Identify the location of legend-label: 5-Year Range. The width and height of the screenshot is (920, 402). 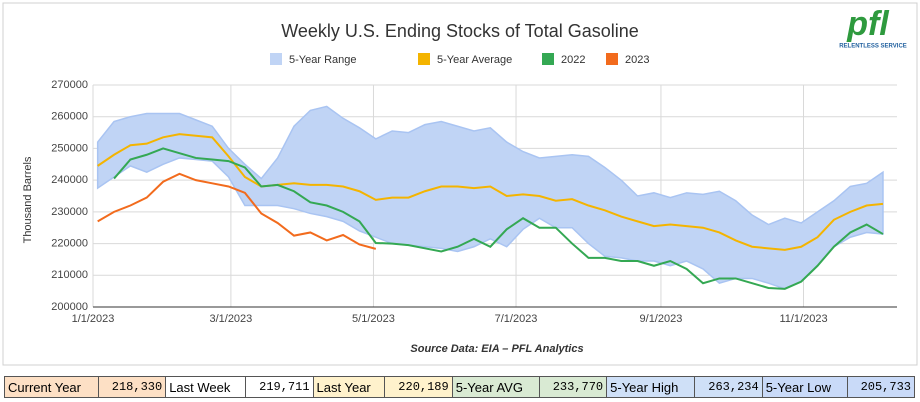
(322, 60).